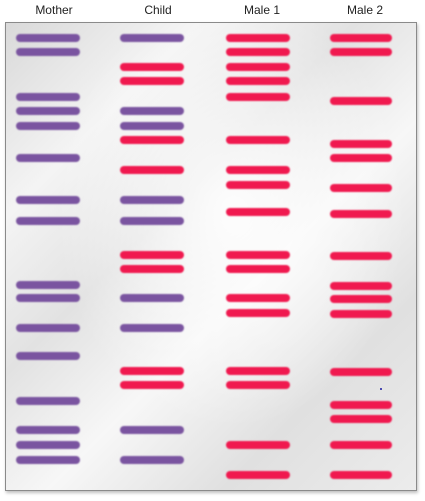  I want to click on lane-header-mother: Mother, so click(54, 10).